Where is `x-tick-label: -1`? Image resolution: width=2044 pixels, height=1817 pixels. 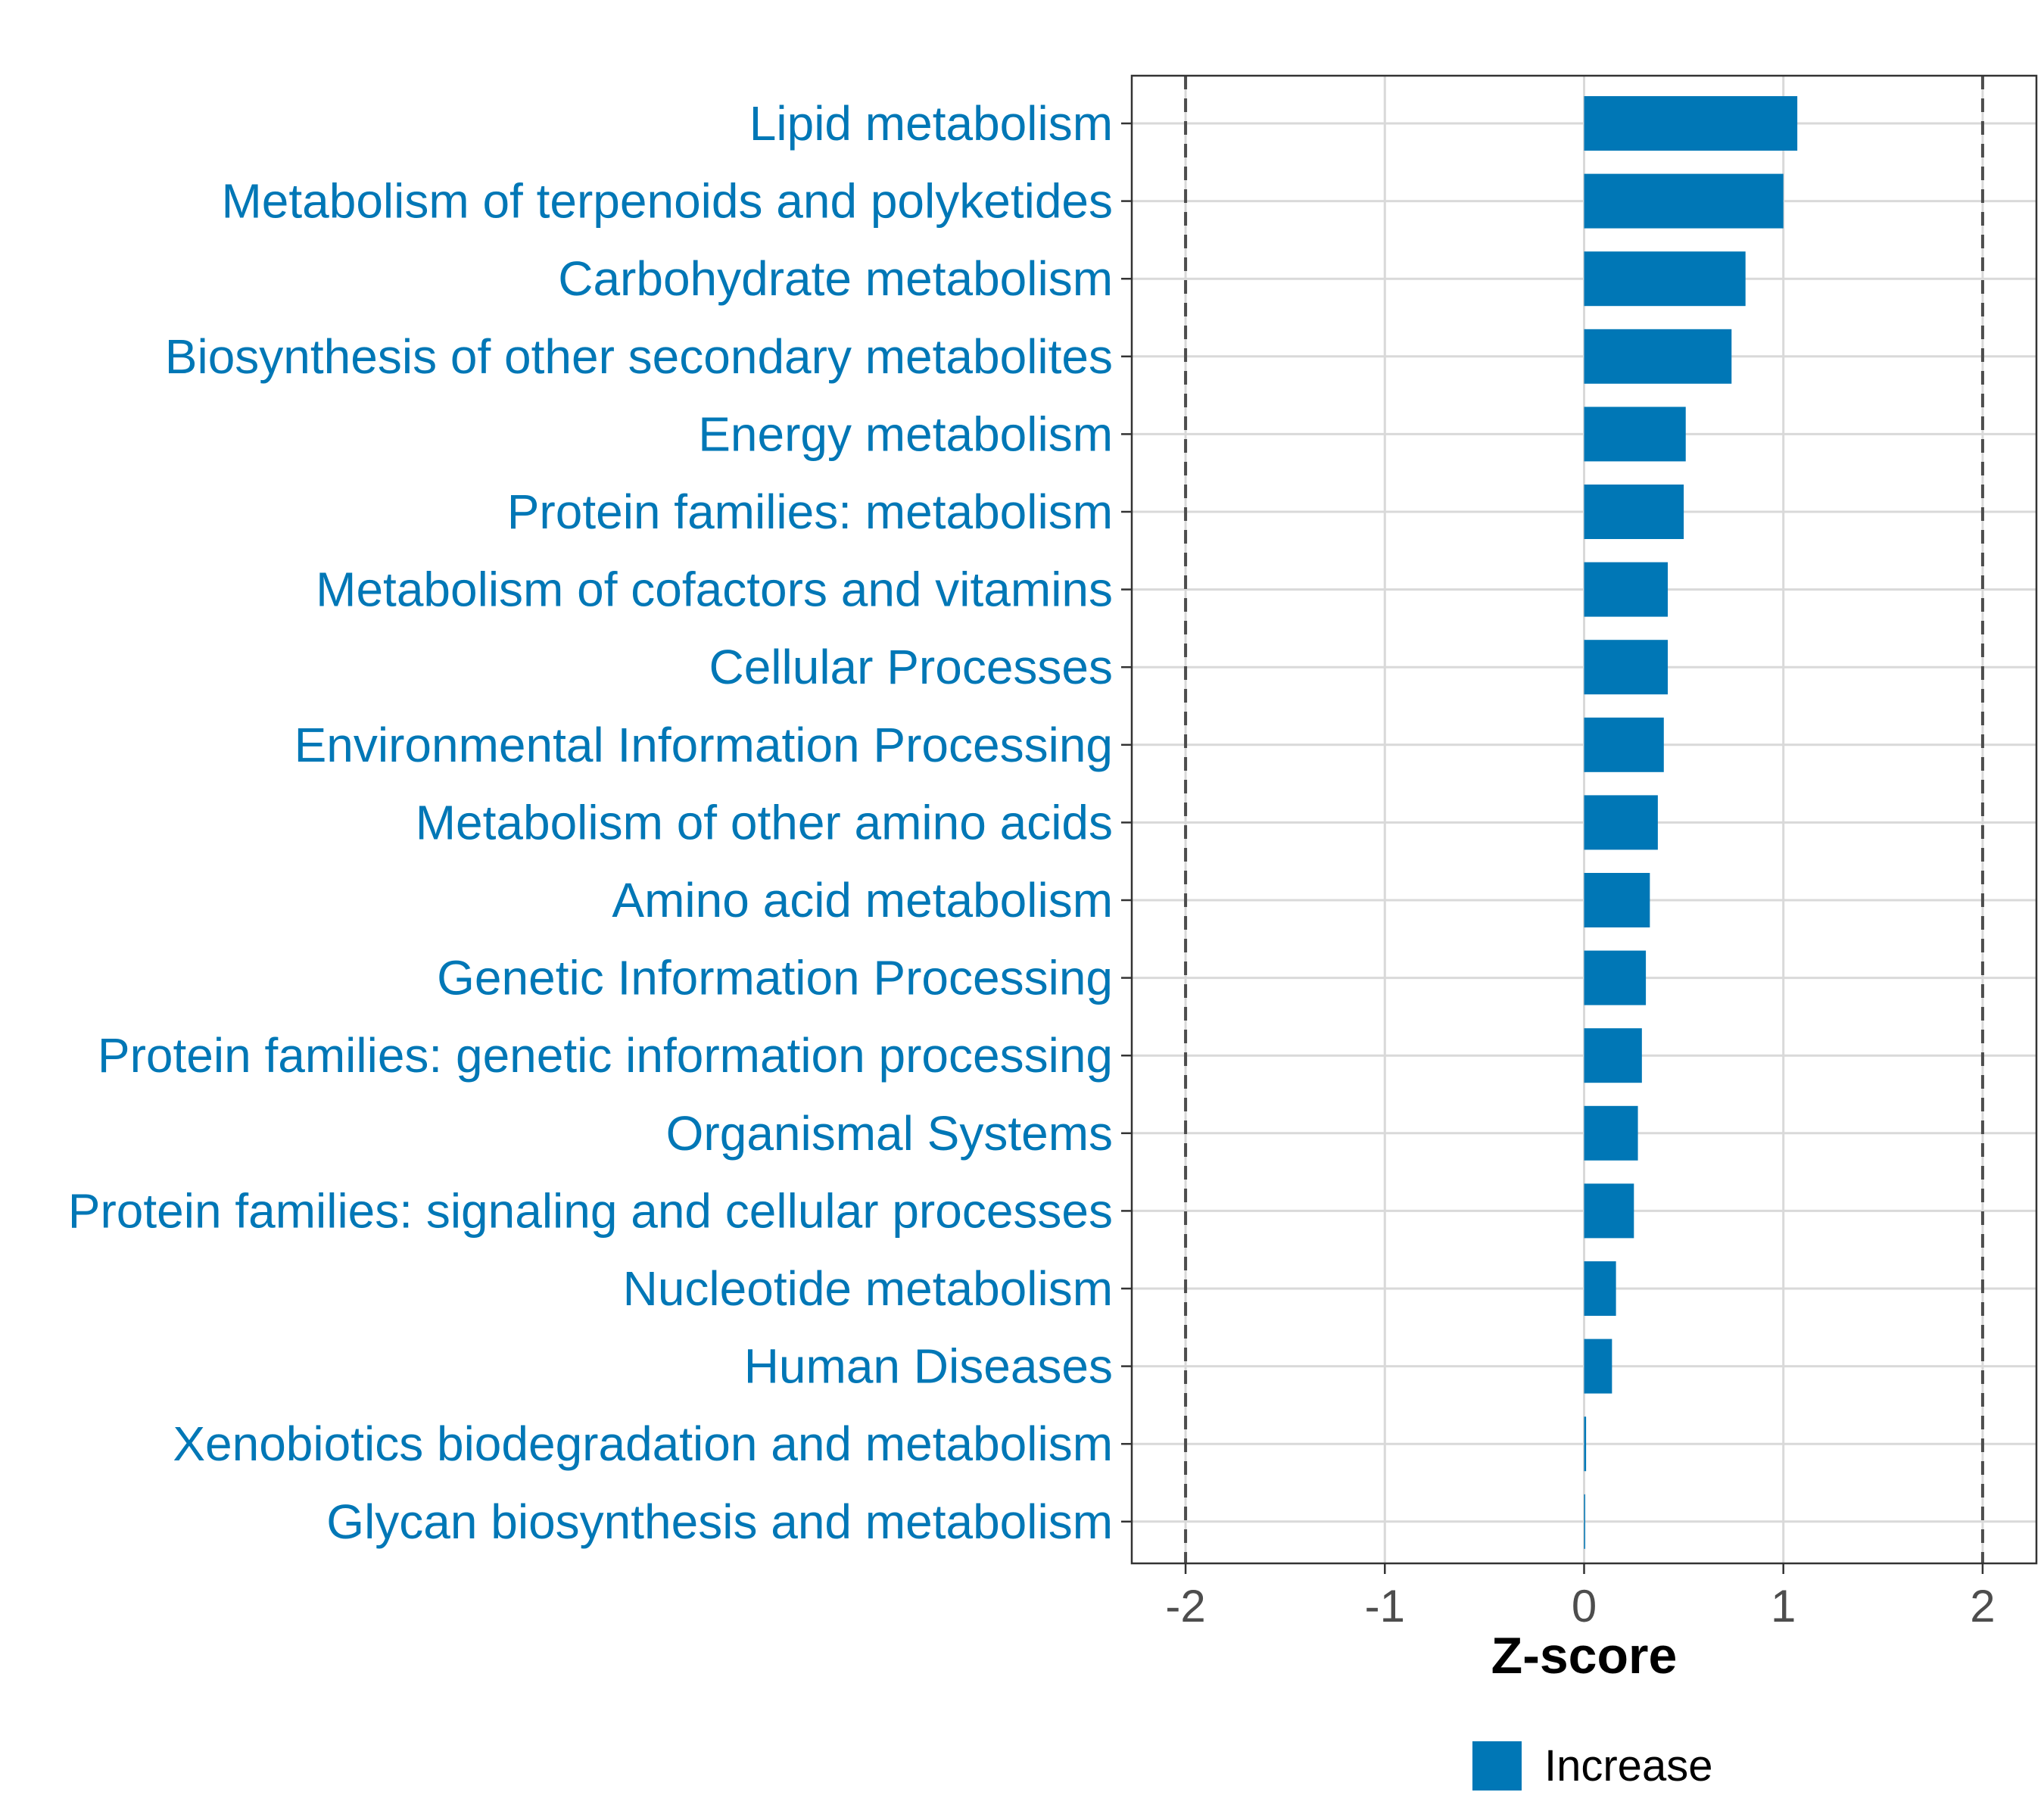 x-tick-label: -1 is located at coordinates (1385, 1606).